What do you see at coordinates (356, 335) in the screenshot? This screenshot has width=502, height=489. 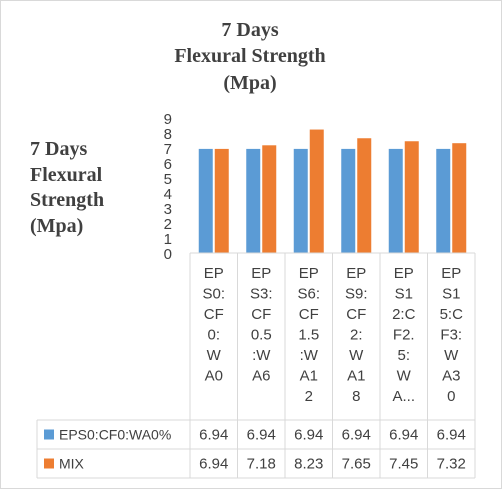 I see `category-label: 2:` at bounding box center [356, 335].